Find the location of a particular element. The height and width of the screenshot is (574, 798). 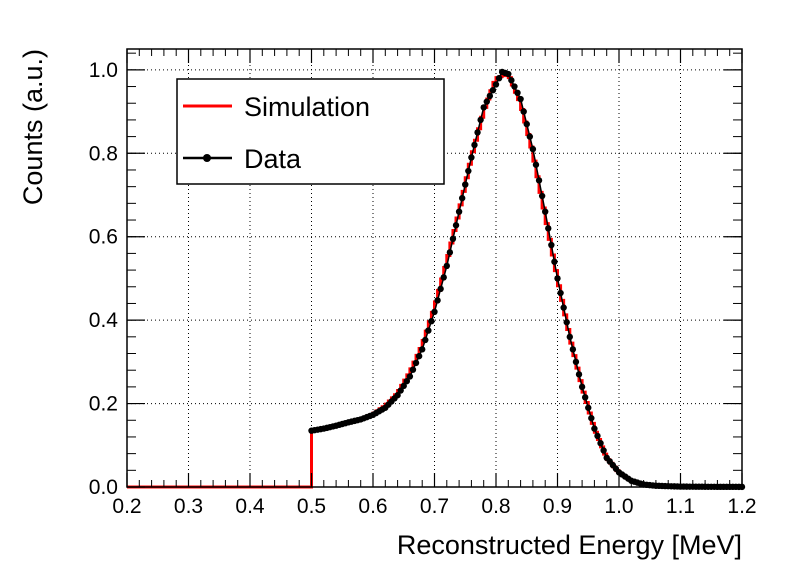

y-tick-label: 1.0 is located at coordinates (103, 70).